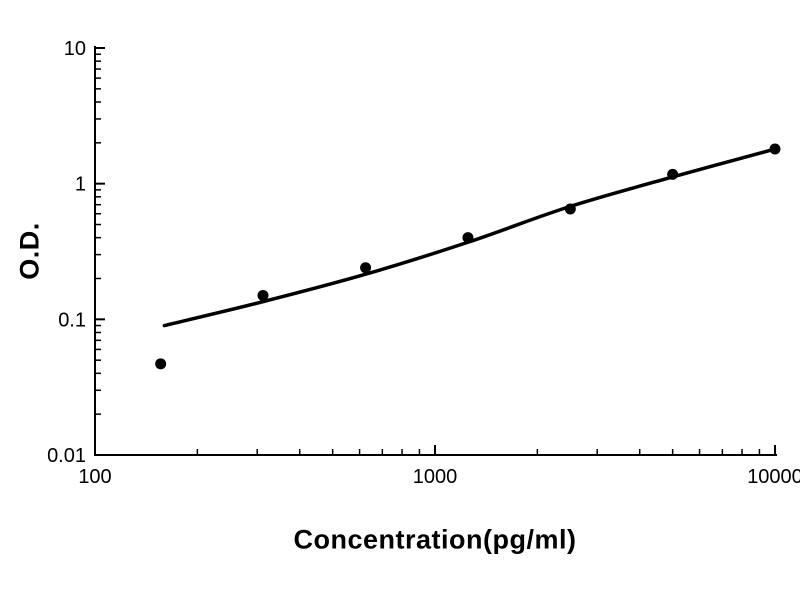  Describe the element at coordinates (72, 320) in the screenshot. I see `y-tick-label: 0.1` at that location.